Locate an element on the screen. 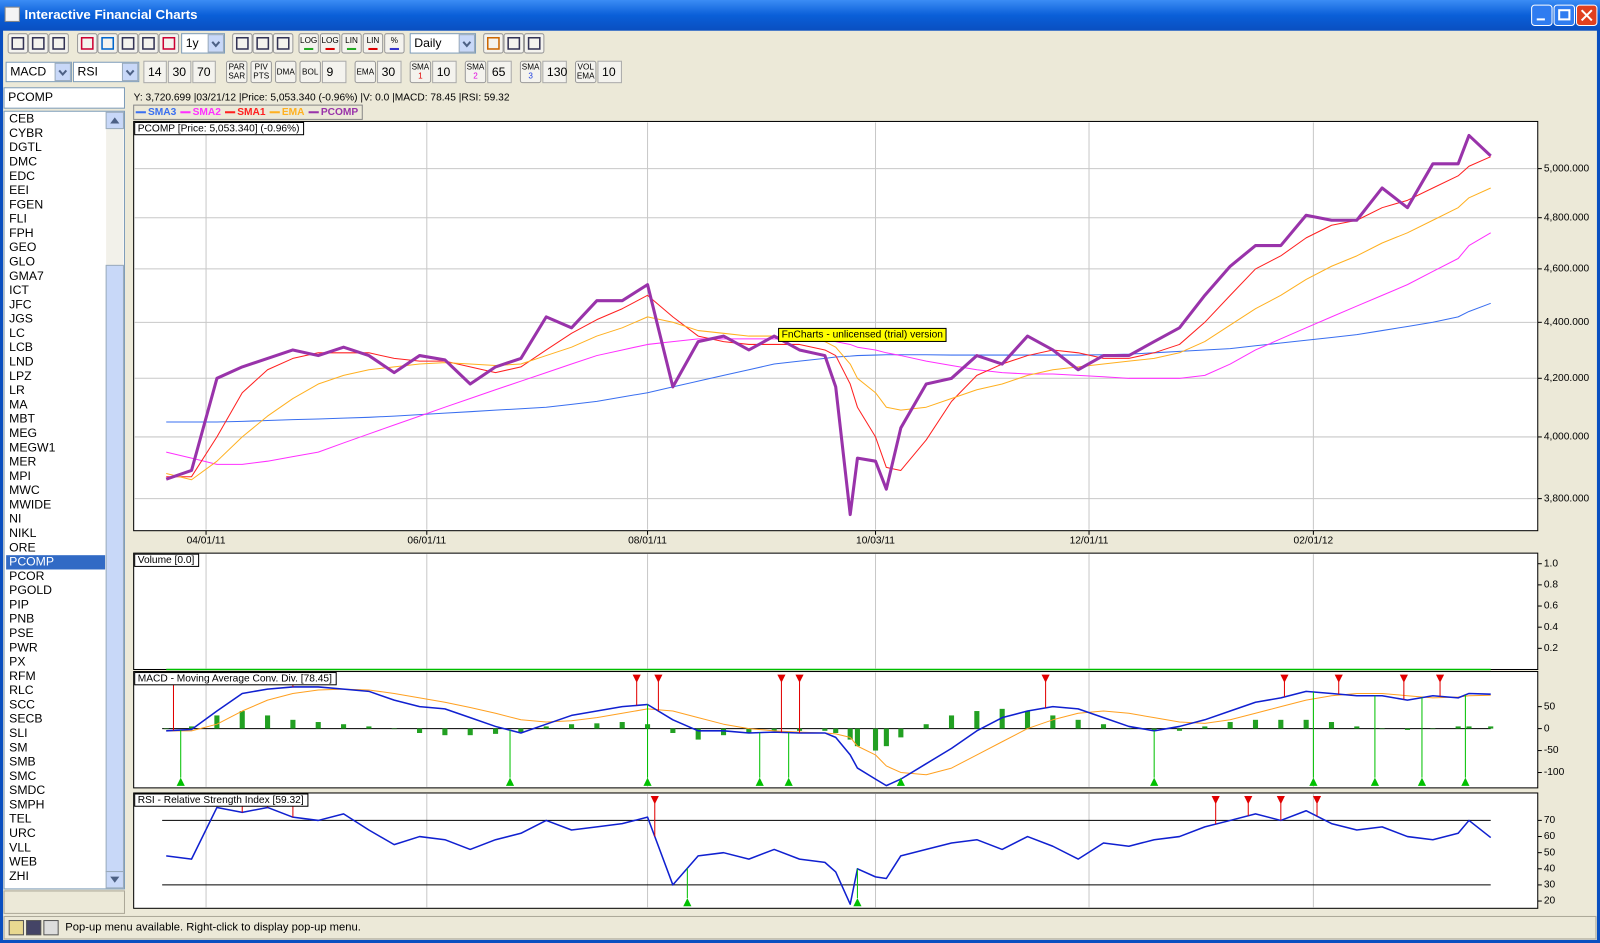 The height and width of the screenshot is (943, 1600). symbol-item: ZHI is located at coordinates (19, 876).